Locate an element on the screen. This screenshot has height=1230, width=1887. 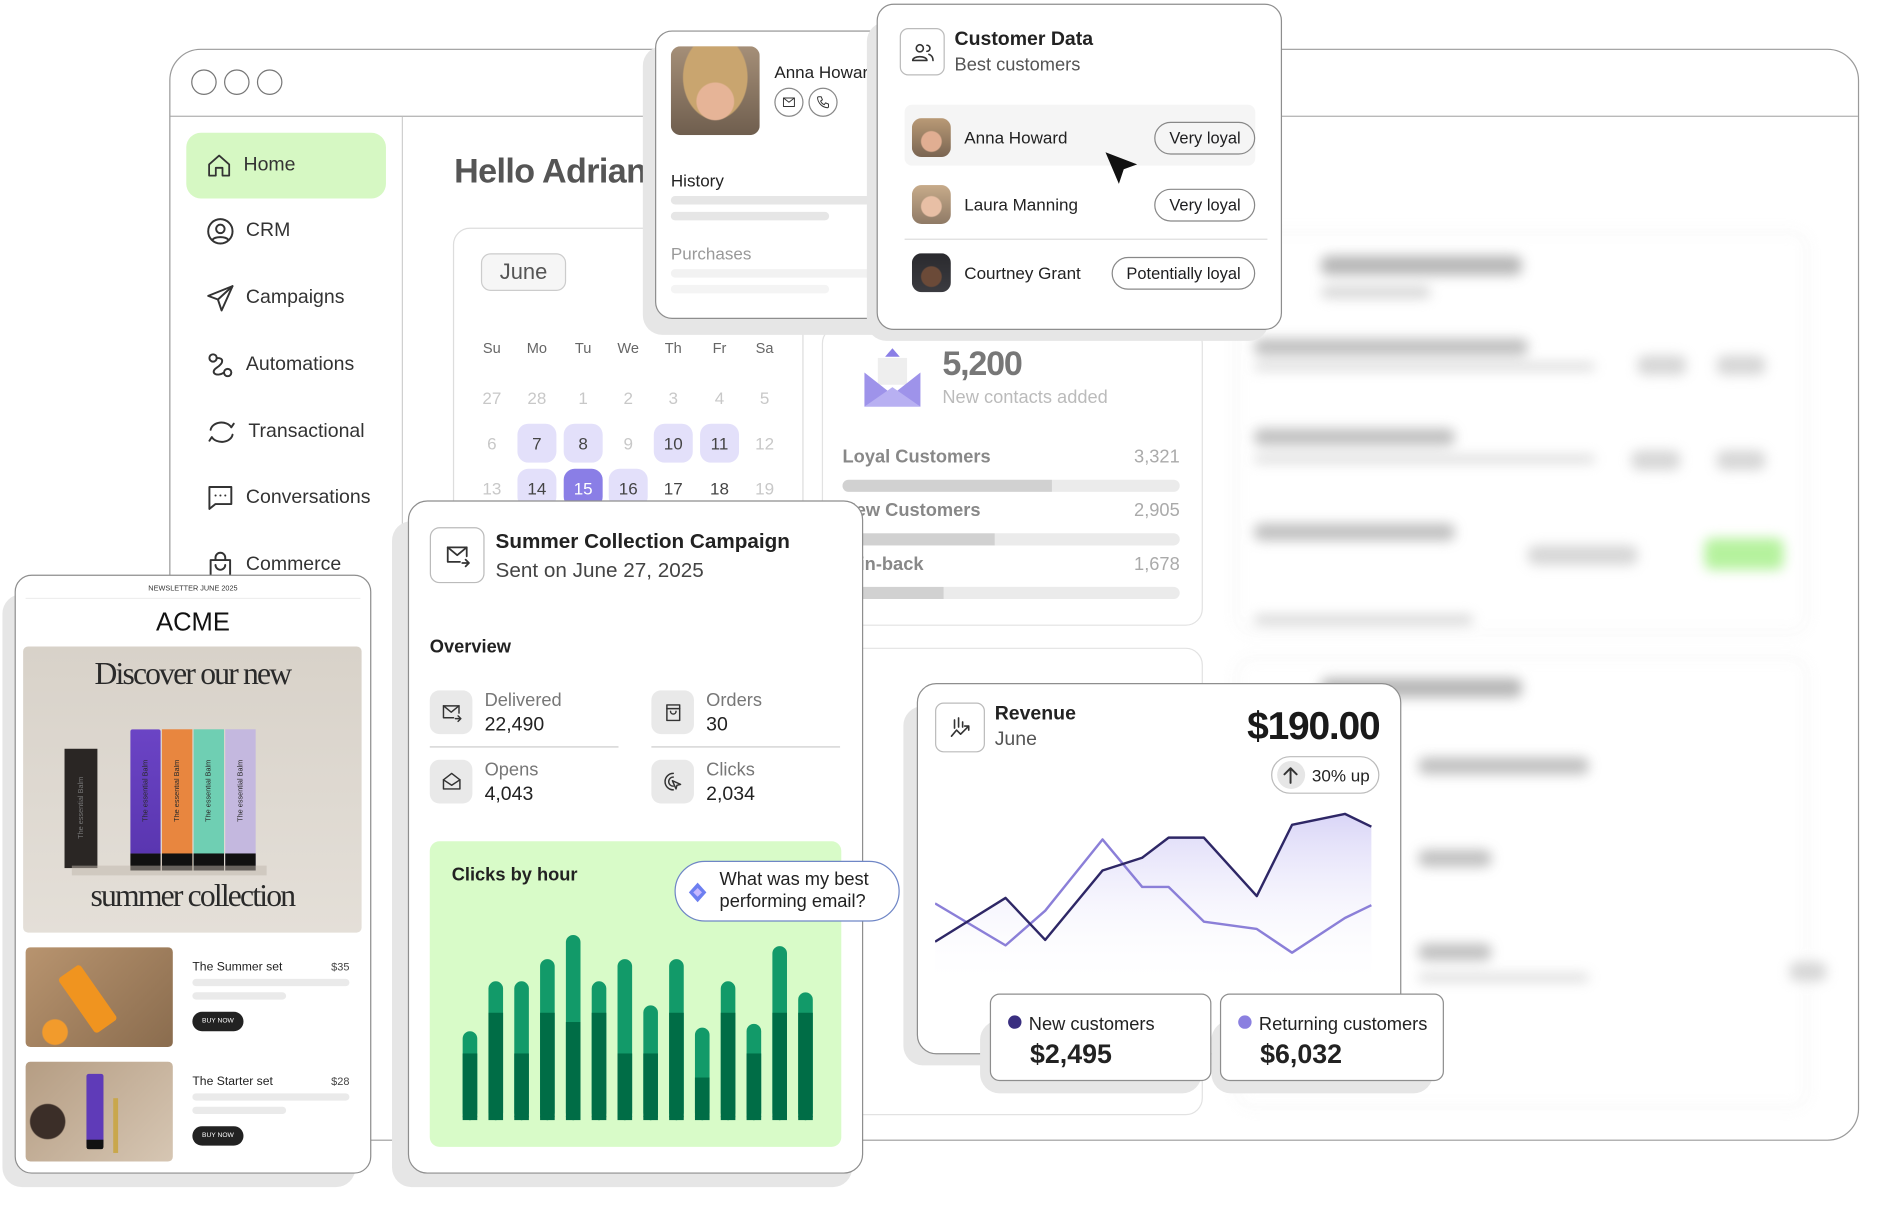
calendar-day: 6 is located at coordinates (492, 443).